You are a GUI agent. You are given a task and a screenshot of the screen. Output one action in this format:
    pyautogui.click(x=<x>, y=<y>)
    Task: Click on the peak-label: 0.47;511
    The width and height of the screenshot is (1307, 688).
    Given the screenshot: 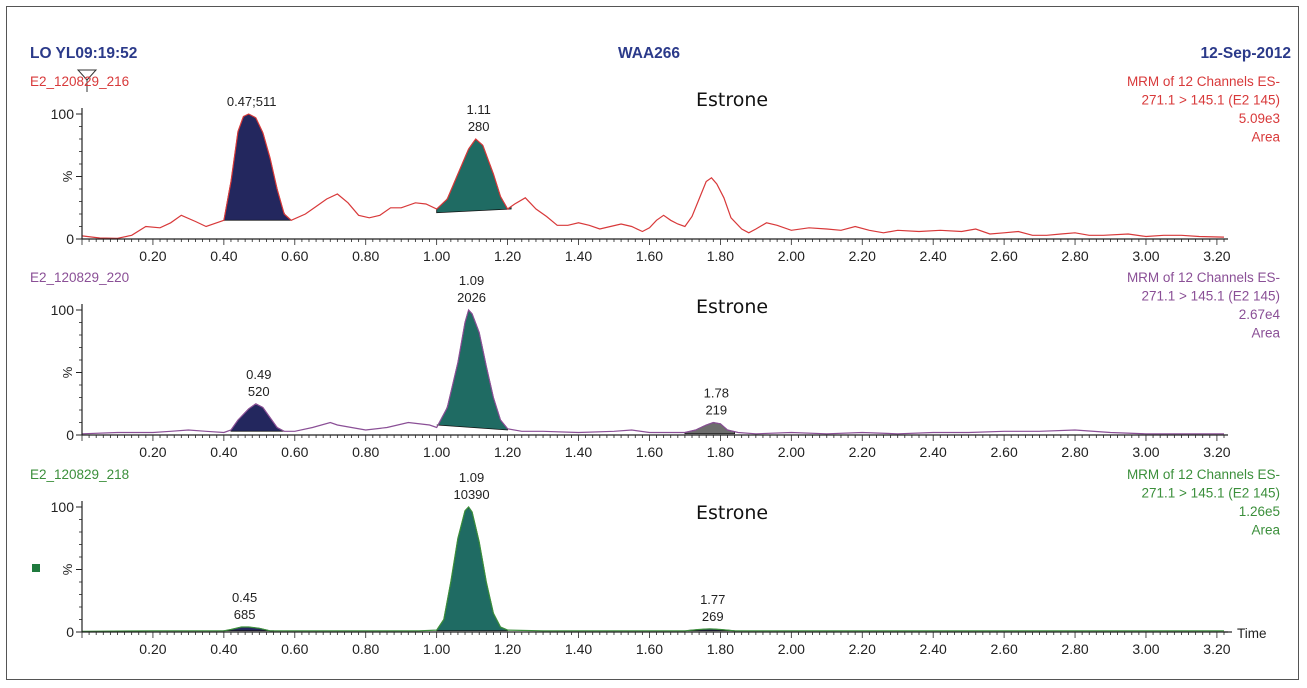 What is the action you would take?
    pyautogui.click(x=252, y=101)
    